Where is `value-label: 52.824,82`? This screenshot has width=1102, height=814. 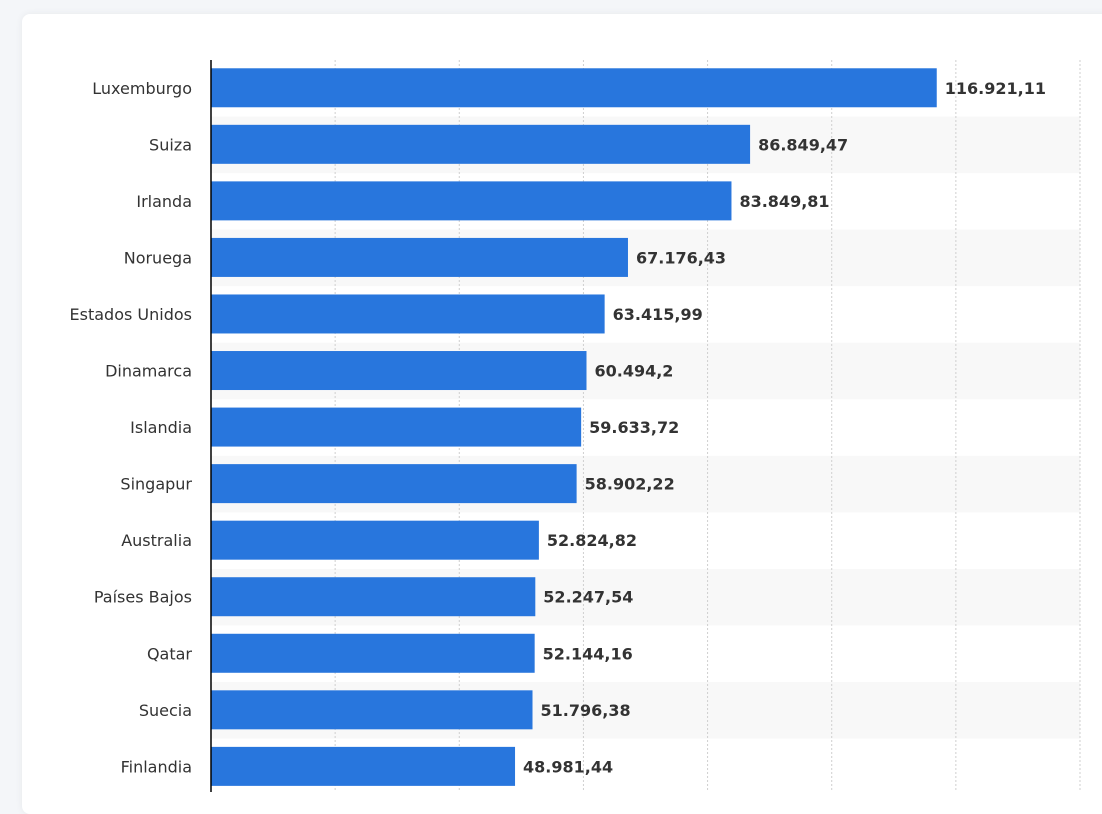
value-label: 52.824,82 is located at coordinates (592, 540).